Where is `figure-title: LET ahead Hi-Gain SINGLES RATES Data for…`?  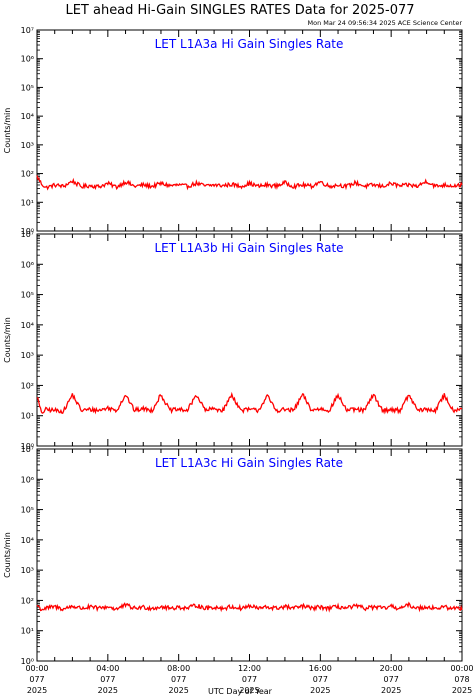
figure-title: LET ahead Hi-Gain SINGLES RATES Data for… is located at coordinates (239, 10).